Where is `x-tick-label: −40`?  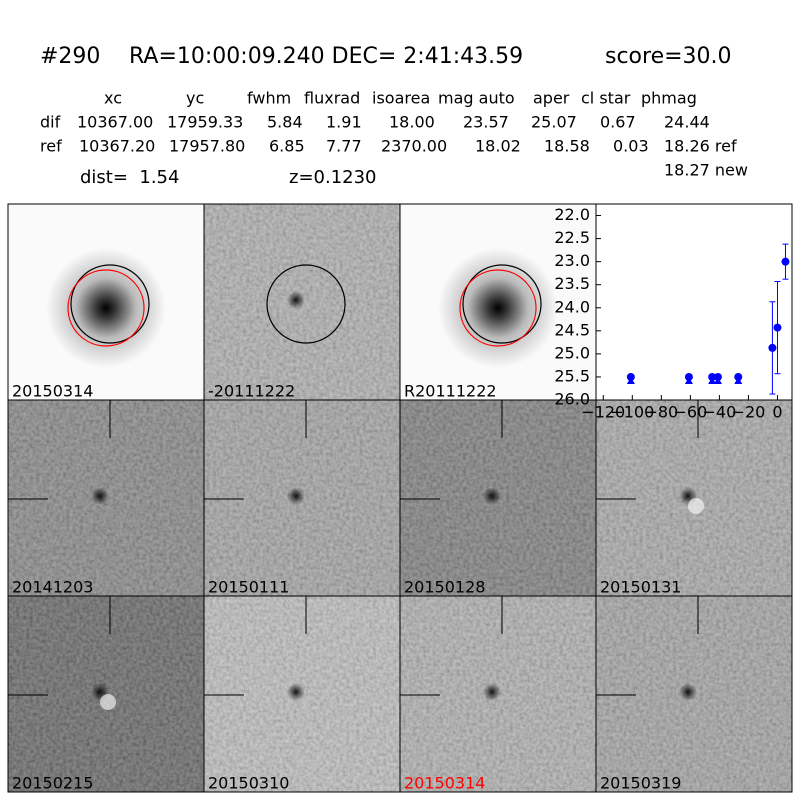
x-tick-label: −40 is located at coordinates (720, 412).